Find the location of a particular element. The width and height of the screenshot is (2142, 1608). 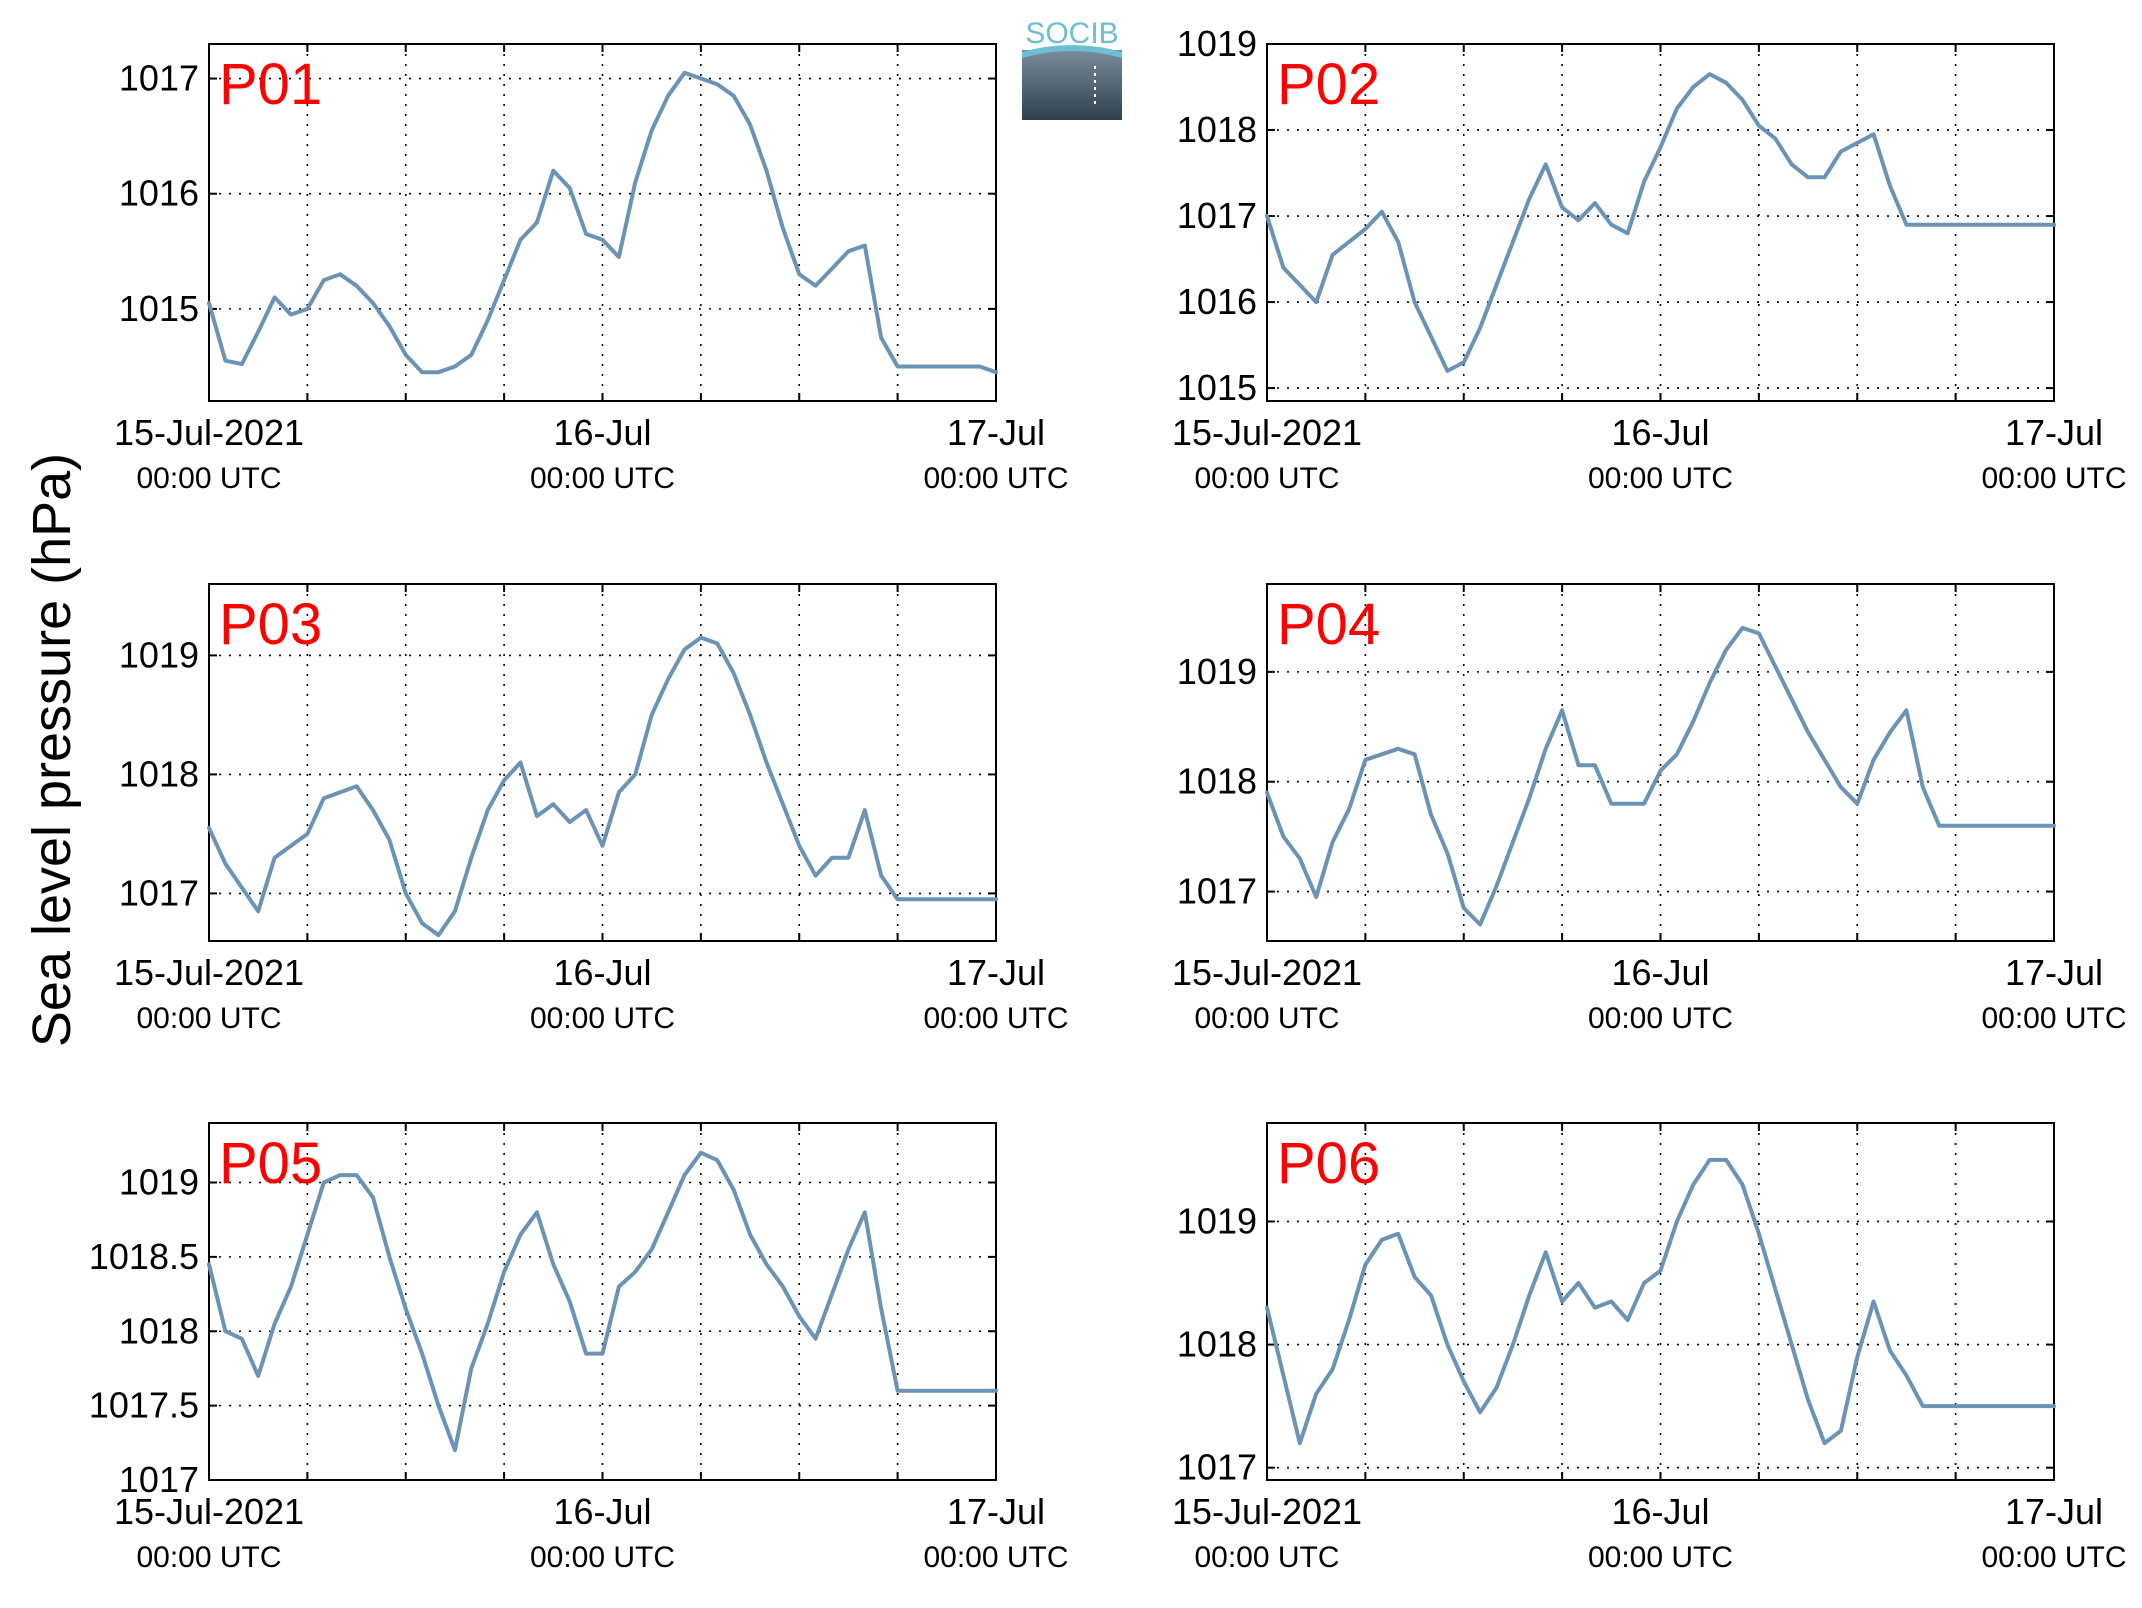

socib-logo: SOCIB is located at coordinates (1072, 68).